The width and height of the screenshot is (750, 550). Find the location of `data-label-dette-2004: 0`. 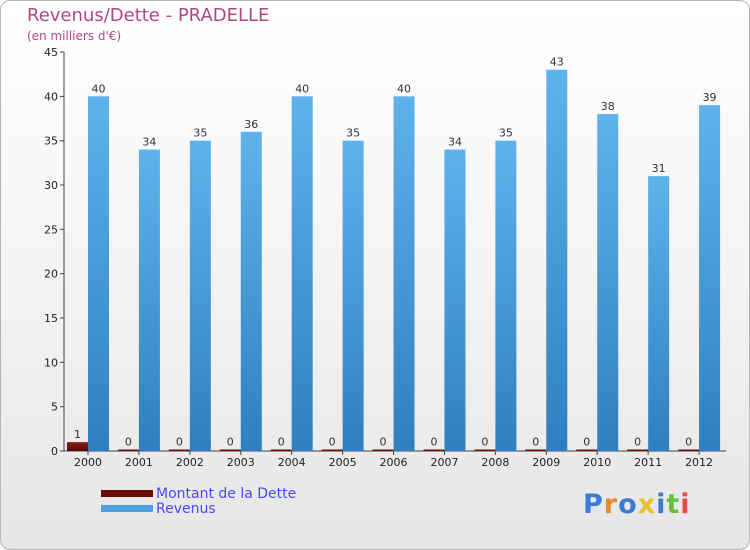

data-label-dette-2004: 0 is located at coordinates (281, 442).